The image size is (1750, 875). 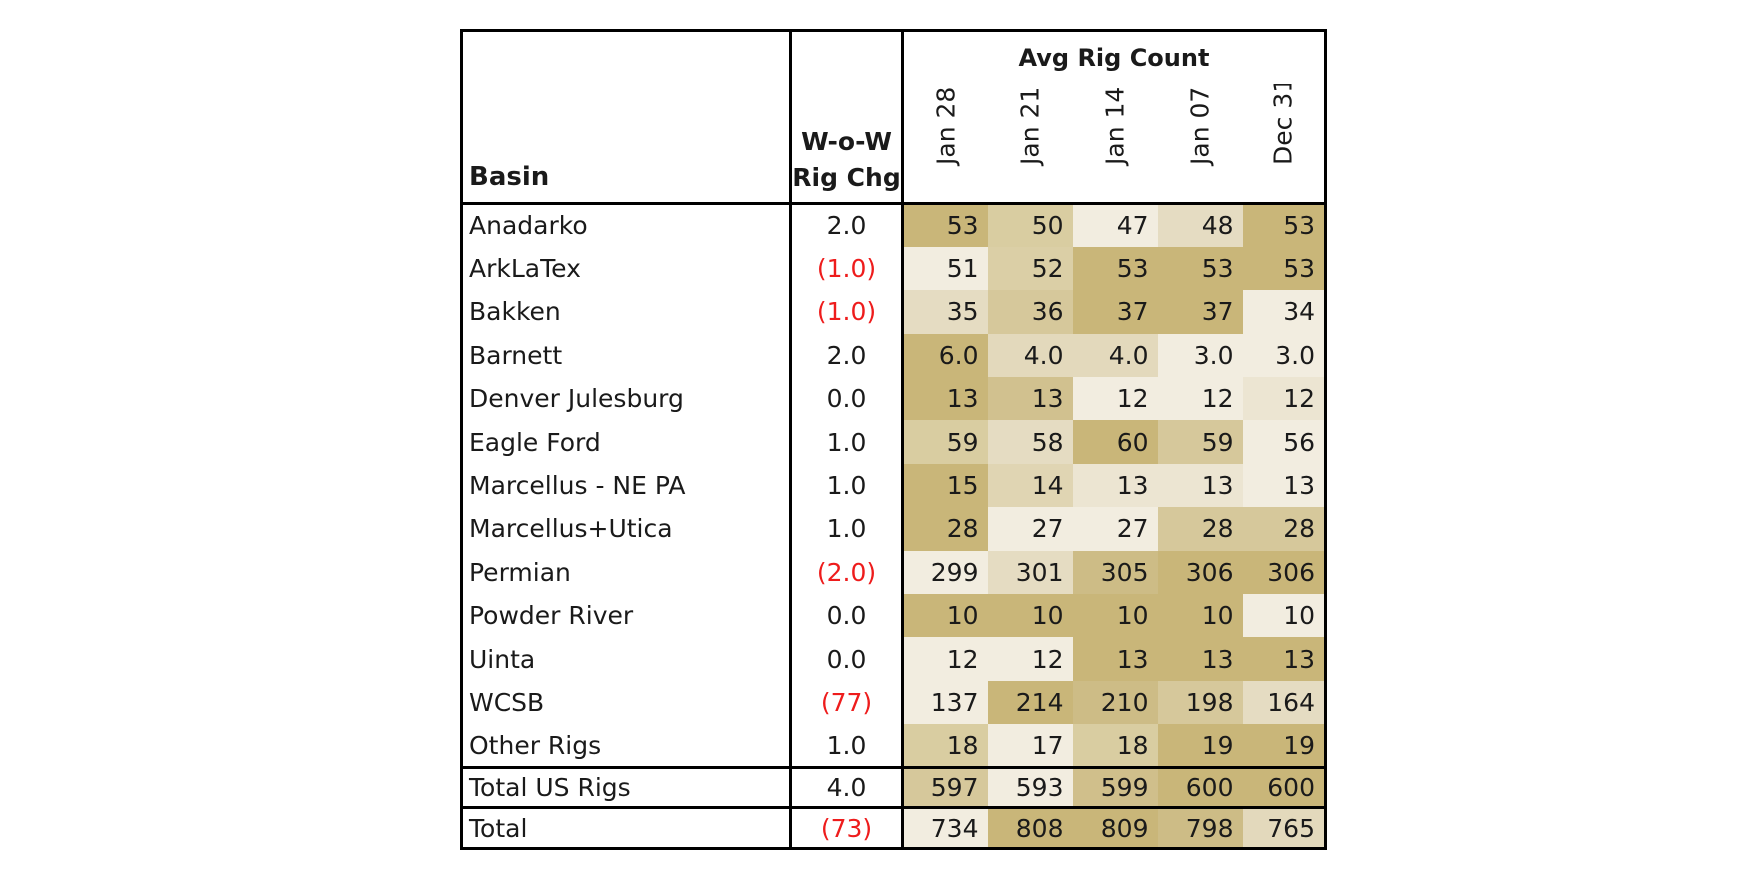 What do you see at coordinates (1115, 442) in the screenshot?
I see `rig-count-cell: 60` at bounding box center [1115, 442].